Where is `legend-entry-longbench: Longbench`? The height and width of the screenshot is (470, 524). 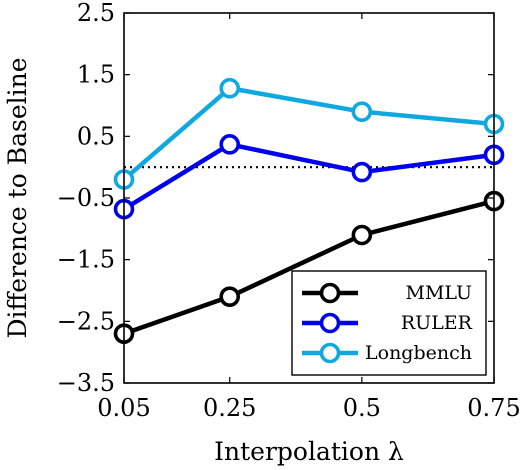
legend-entry-longbench: Longbench is located at coordinates (387, 353).